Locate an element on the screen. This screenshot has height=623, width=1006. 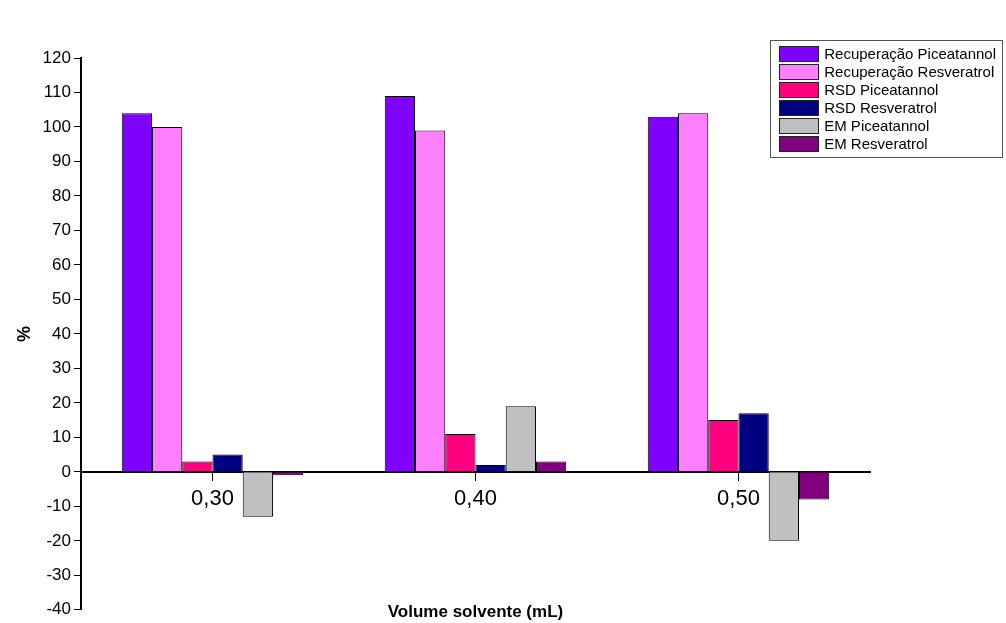
x-tick-label: 0,40 is located at coordinates (475, 498).